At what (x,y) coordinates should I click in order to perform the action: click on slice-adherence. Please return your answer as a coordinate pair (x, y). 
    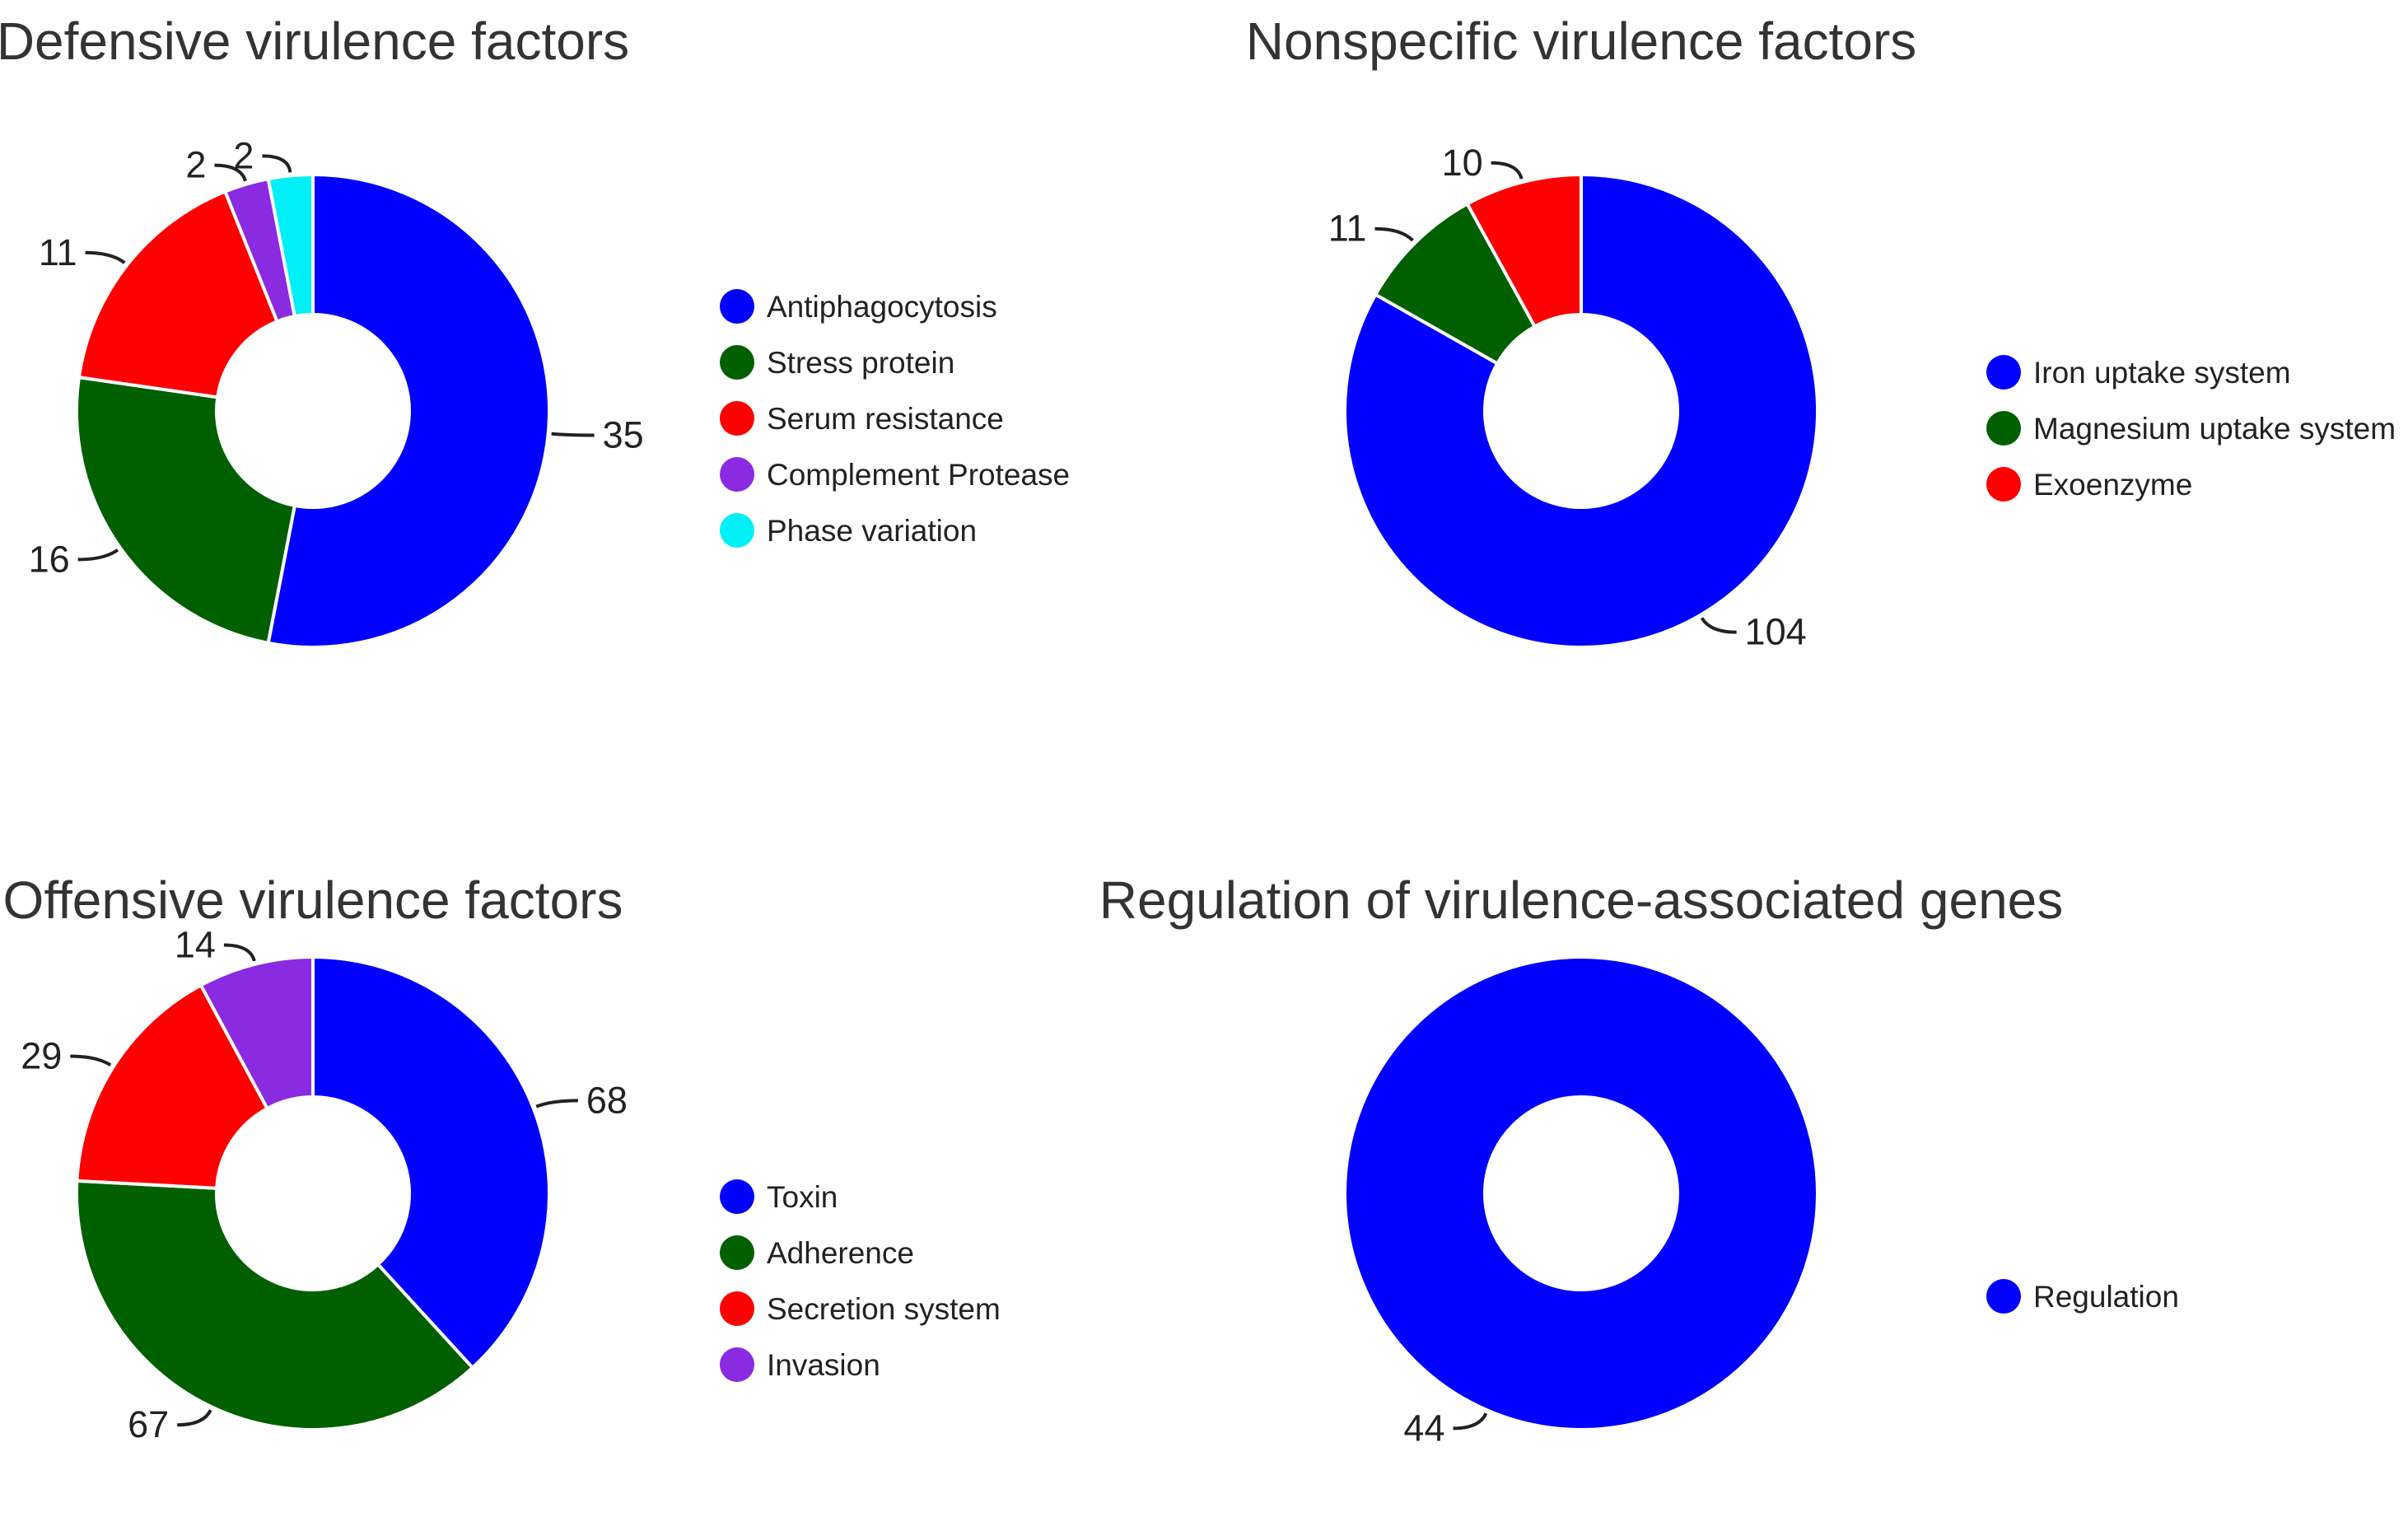
    Looking at the image, I should click on (275, 1305).